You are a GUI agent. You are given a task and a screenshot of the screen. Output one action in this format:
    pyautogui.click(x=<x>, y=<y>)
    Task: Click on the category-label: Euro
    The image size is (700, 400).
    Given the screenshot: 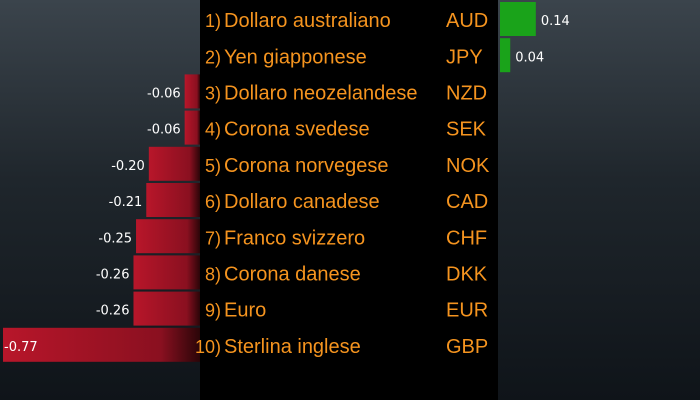 What is the action you would take?
    pyautogui.click(x=245, y=311)
    